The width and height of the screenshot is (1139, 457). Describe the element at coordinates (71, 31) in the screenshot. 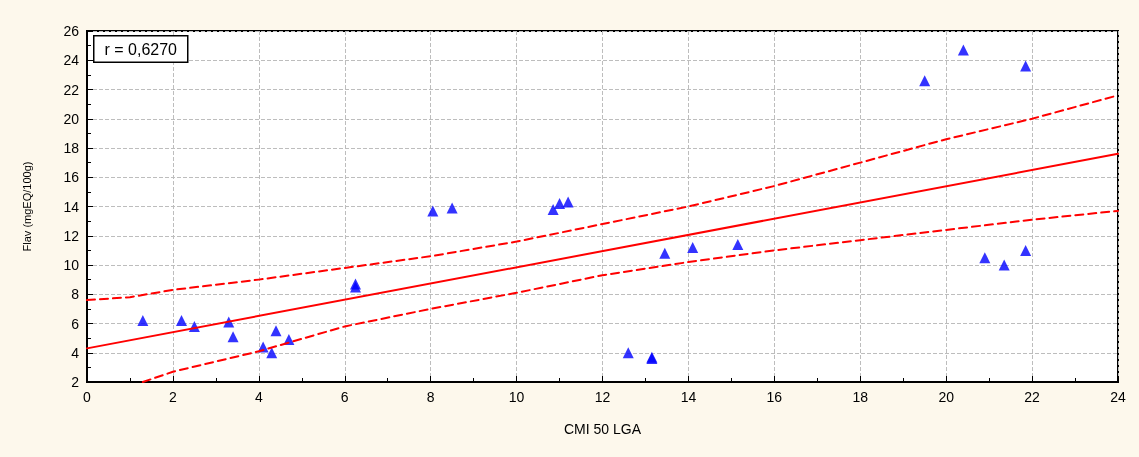

I see `y-tick-label: 26` at that location.